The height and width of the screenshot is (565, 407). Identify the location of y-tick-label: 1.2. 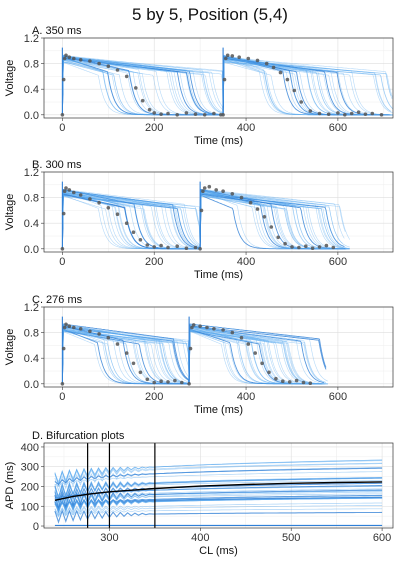
(31, 308).